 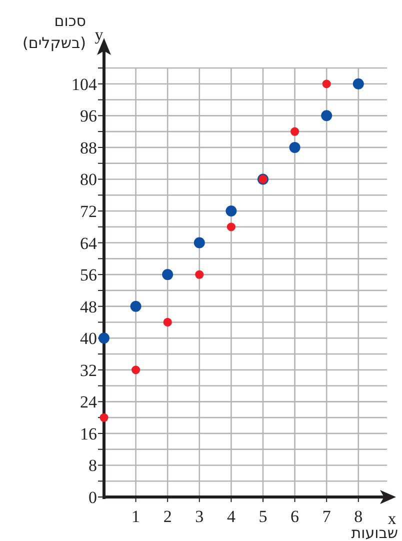 I want to click on y-tick-label: 88, so click(x=88, y=148).